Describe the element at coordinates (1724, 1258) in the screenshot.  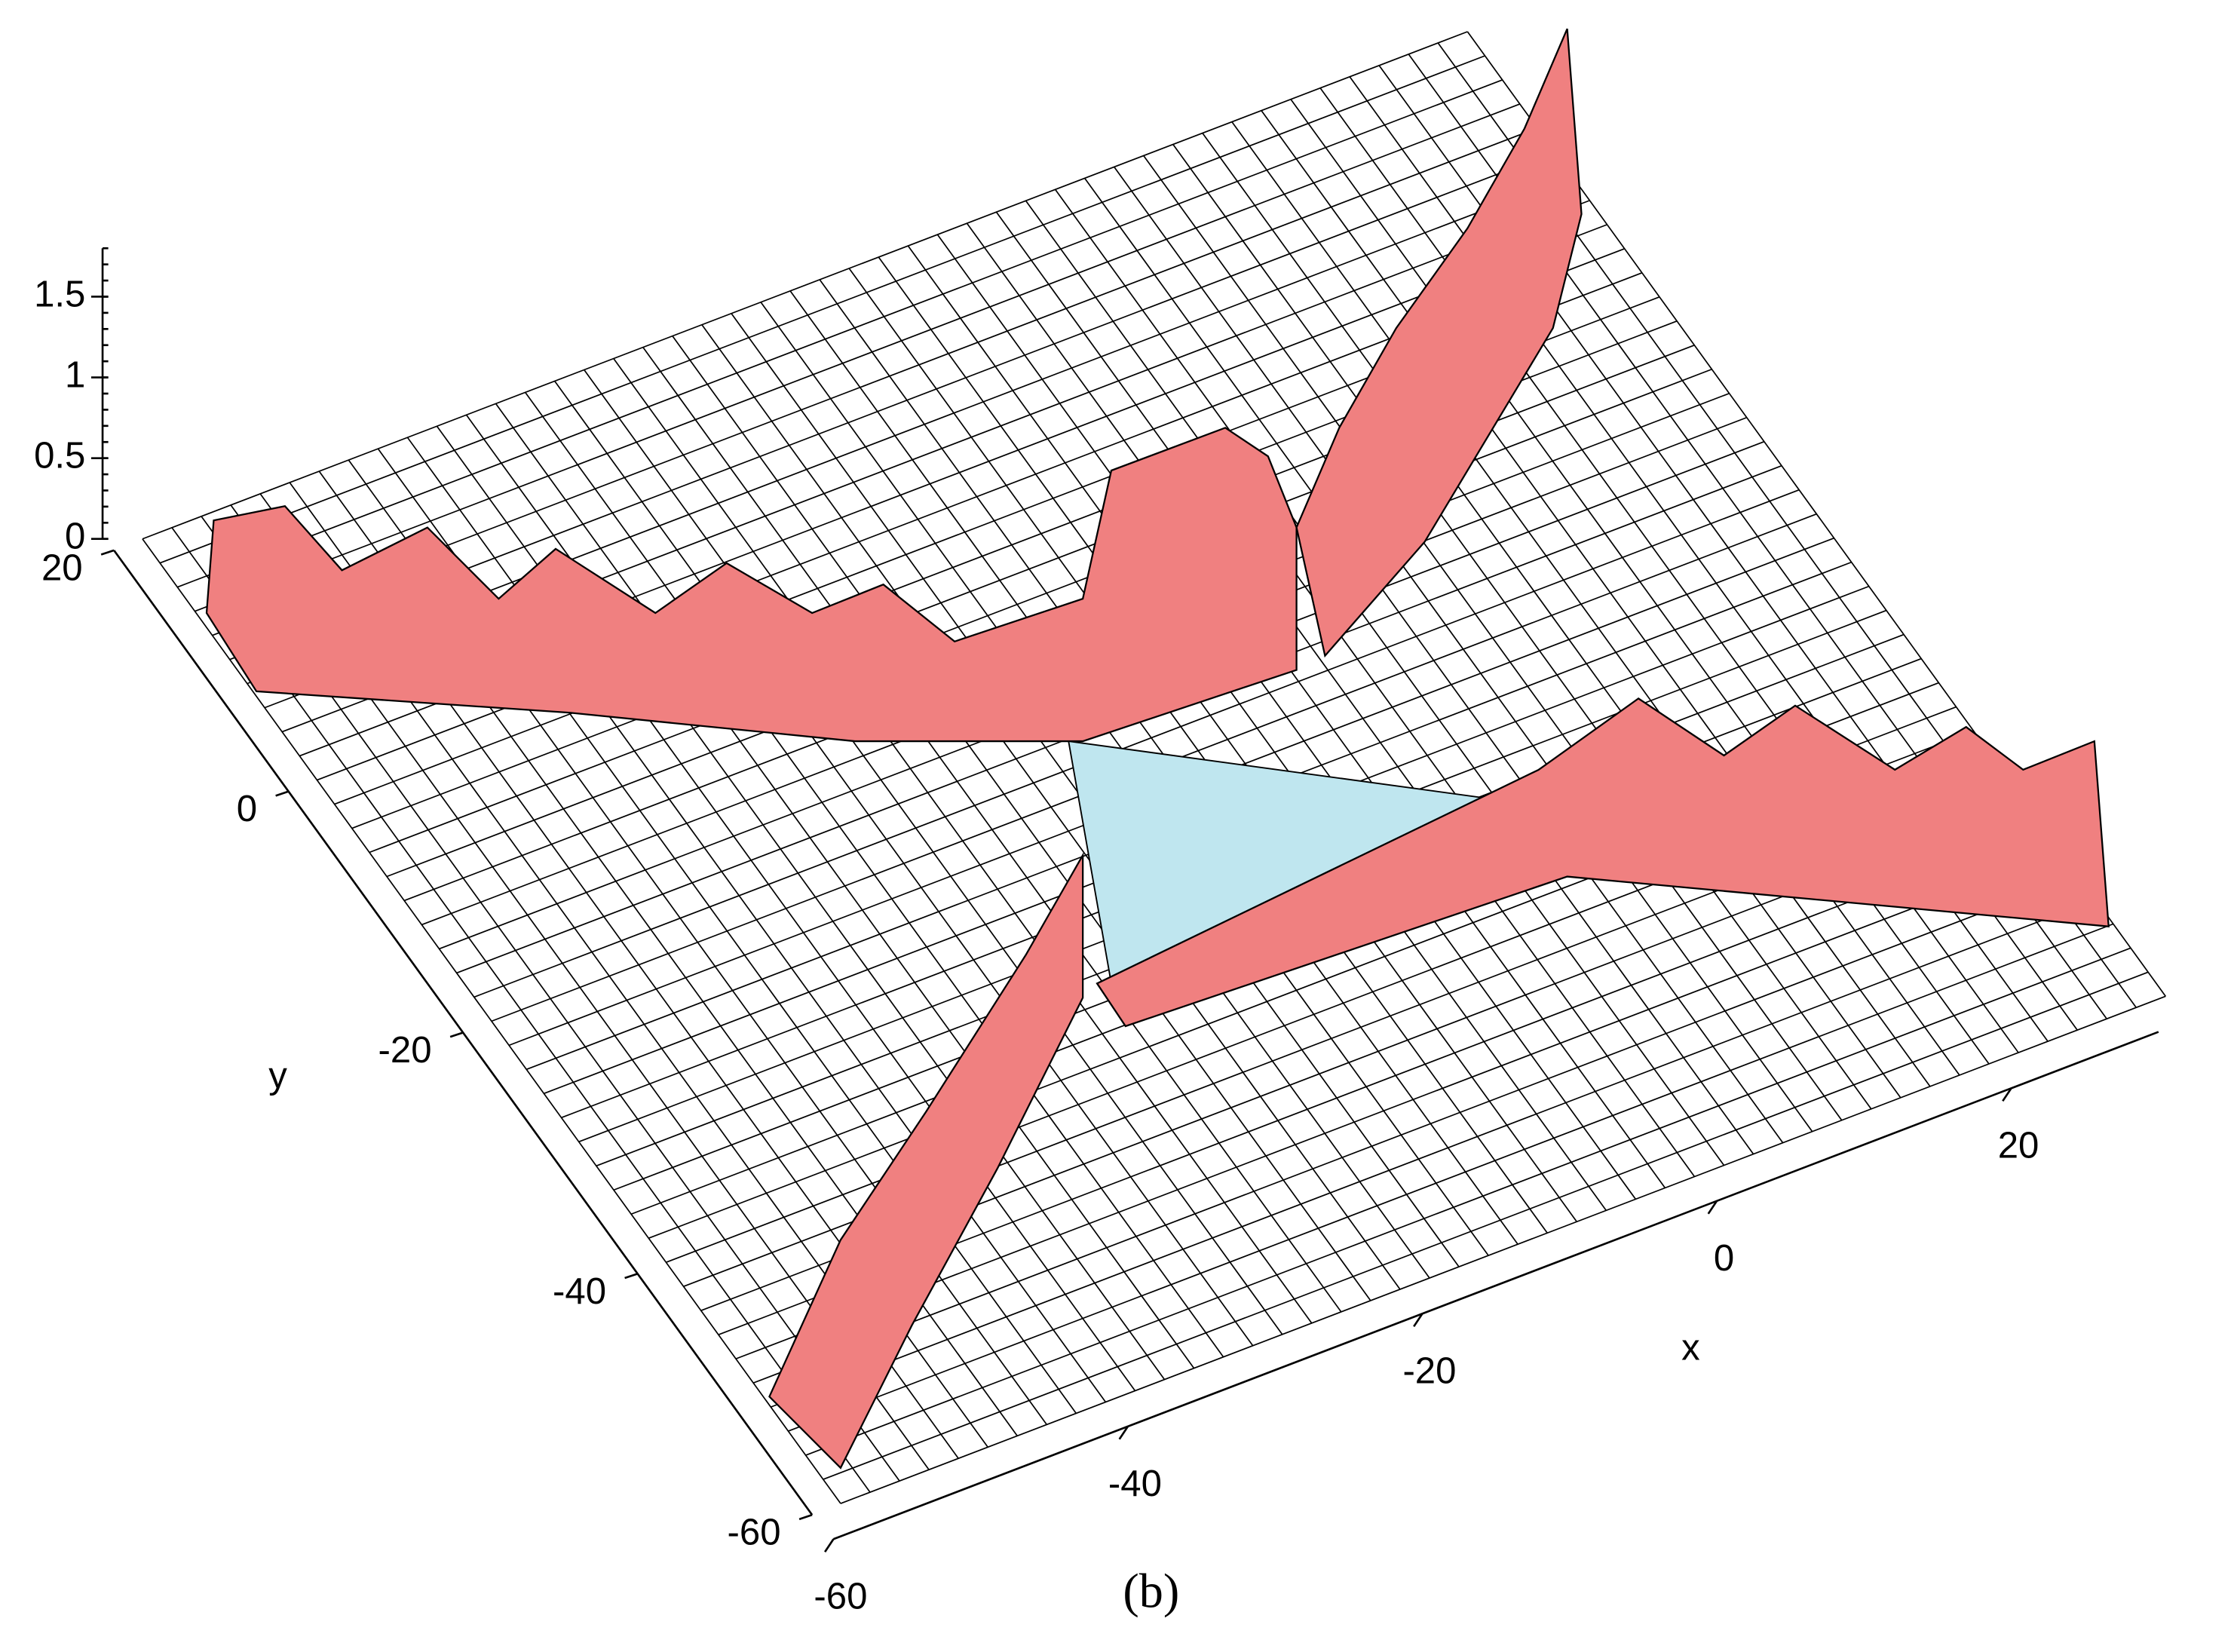
I see `x-tick-label: 0` at that location.